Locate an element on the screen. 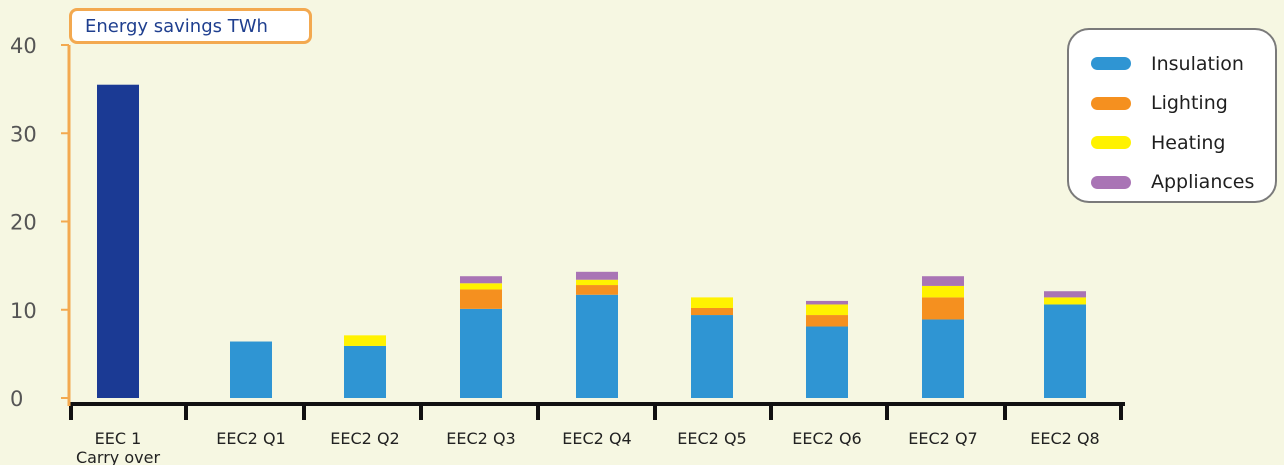 Image resolution: width=1284 pixels, height=465 pixels. y-tick-label: 0 is located at coordinates (16, 399).